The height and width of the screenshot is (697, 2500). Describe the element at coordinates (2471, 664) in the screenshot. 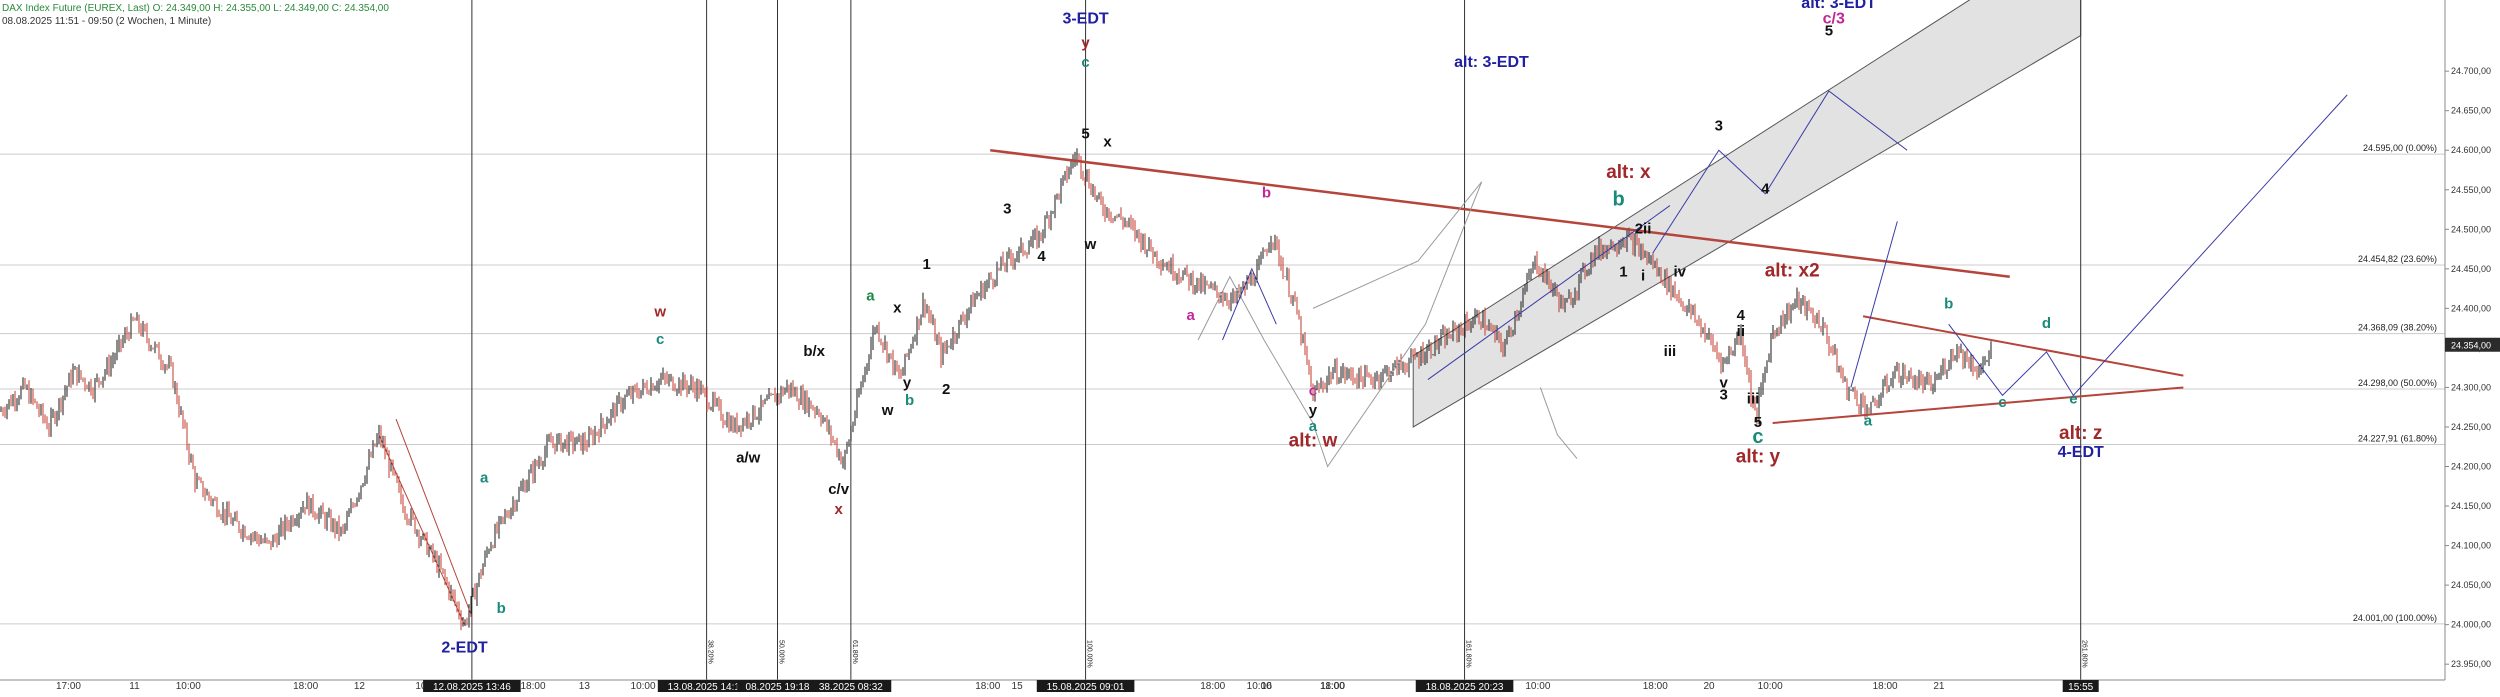

I see `price-tick-label: 23.950,00` at that location.